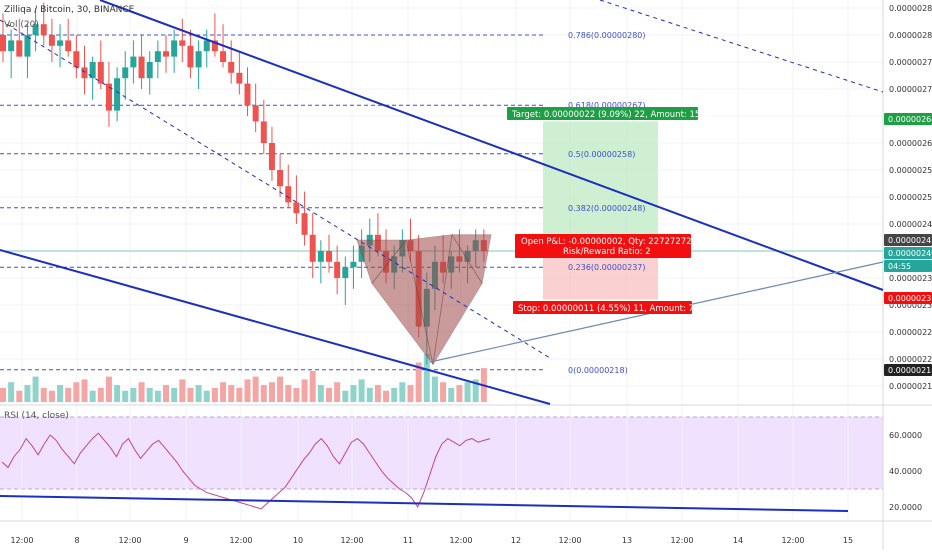 Image resolution: width=932 pixels, height=554 pixels. What do you see at coordinates (607, 105) in the screenshot?
I see `fib-level-label: 0.618(0.00000267)` at bounding box center [607, 105].